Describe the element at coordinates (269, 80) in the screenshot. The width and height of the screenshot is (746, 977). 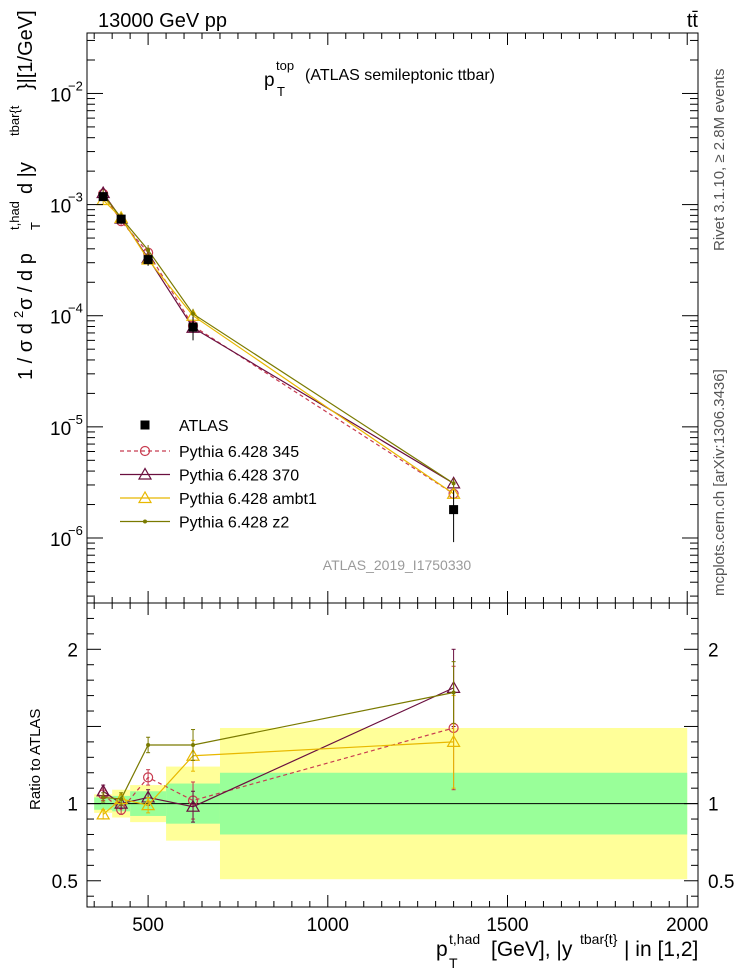
I see `title-main: p` at that location.